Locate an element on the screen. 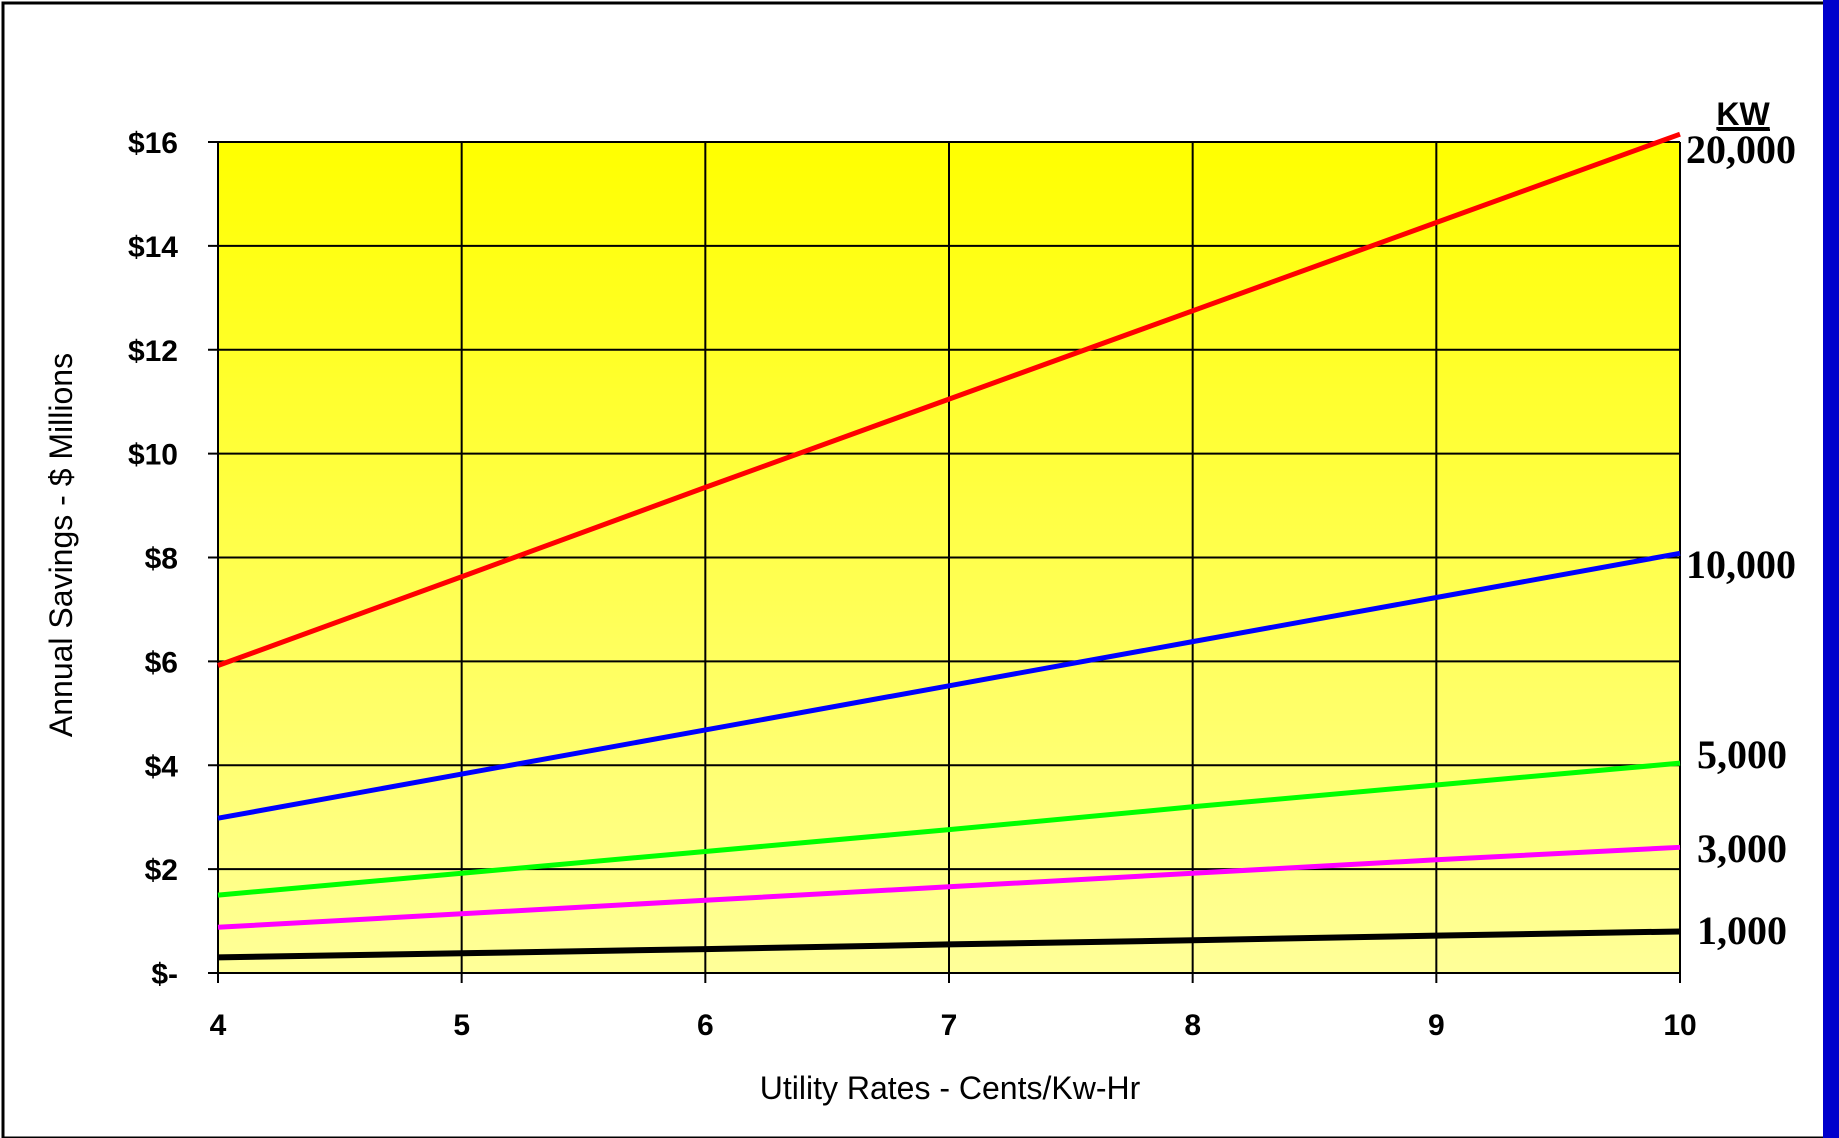  side-bar is located at coordinates (1831, 569).